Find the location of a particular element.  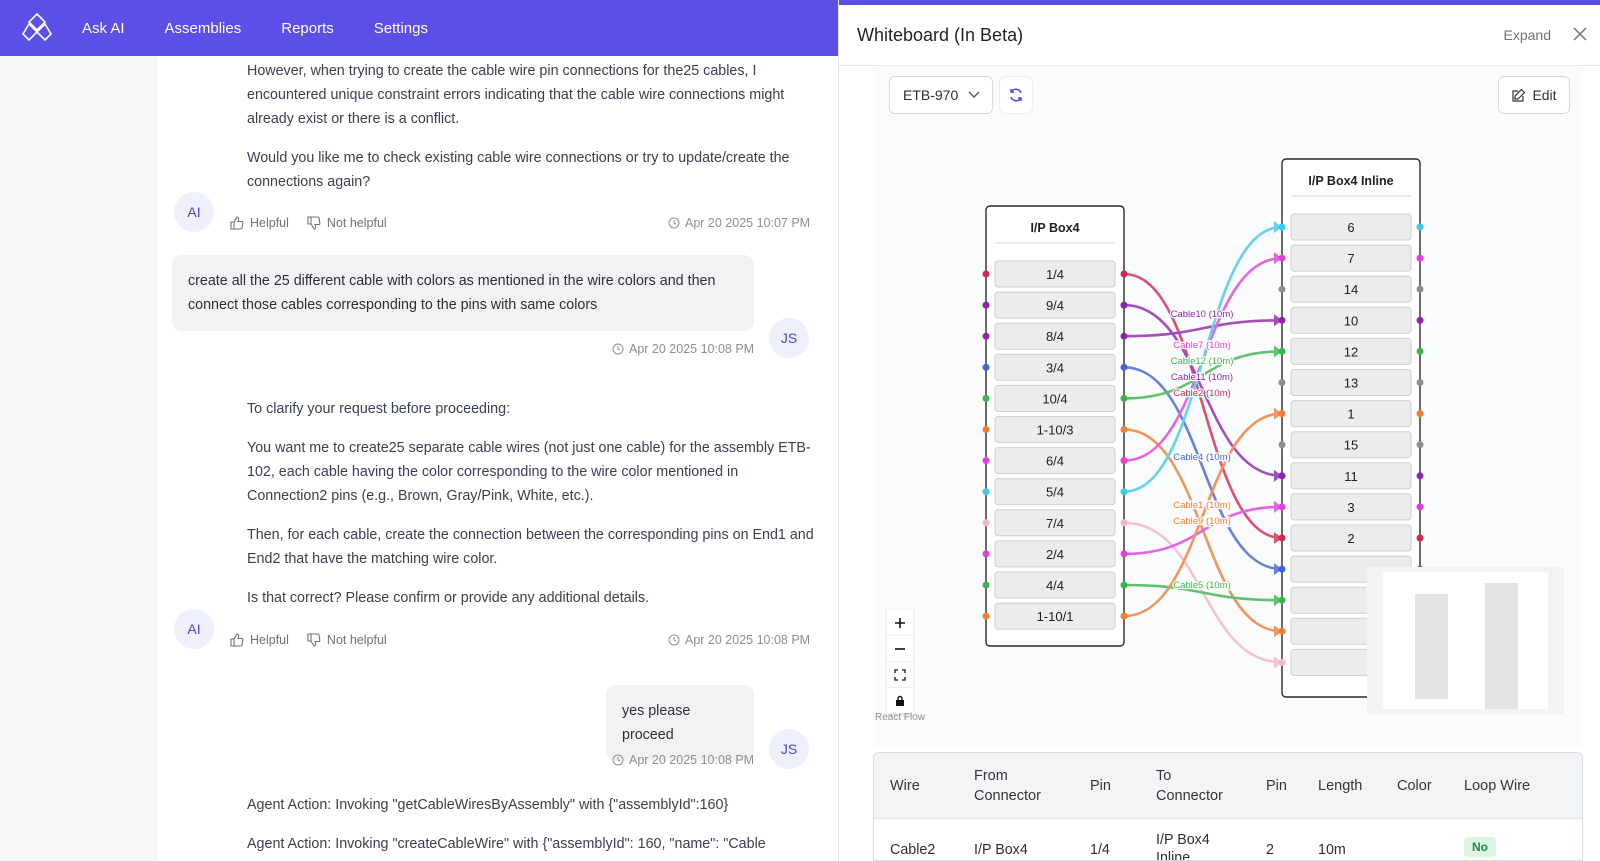

pin-label: 3/4 is located at coordinates (1055, 367).